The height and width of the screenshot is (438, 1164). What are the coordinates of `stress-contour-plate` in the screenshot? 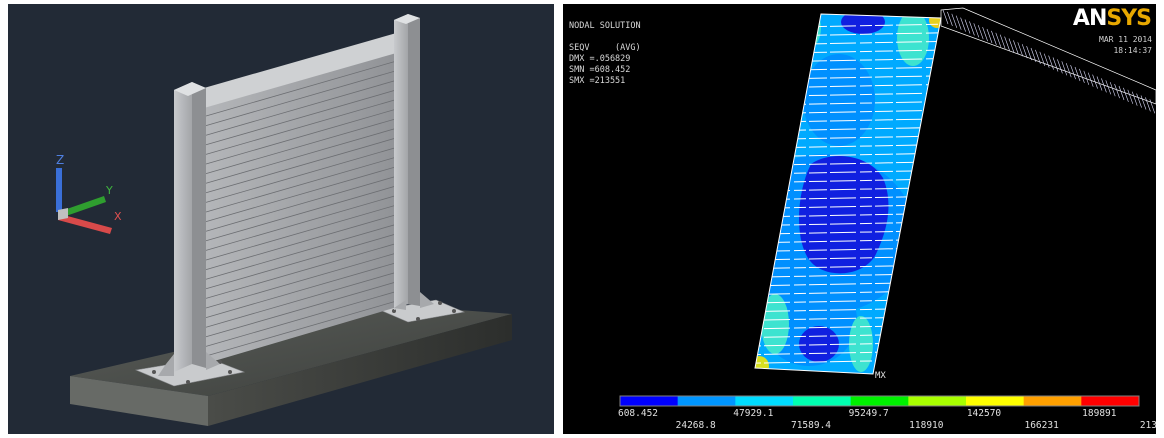 It's located at (848, 194).